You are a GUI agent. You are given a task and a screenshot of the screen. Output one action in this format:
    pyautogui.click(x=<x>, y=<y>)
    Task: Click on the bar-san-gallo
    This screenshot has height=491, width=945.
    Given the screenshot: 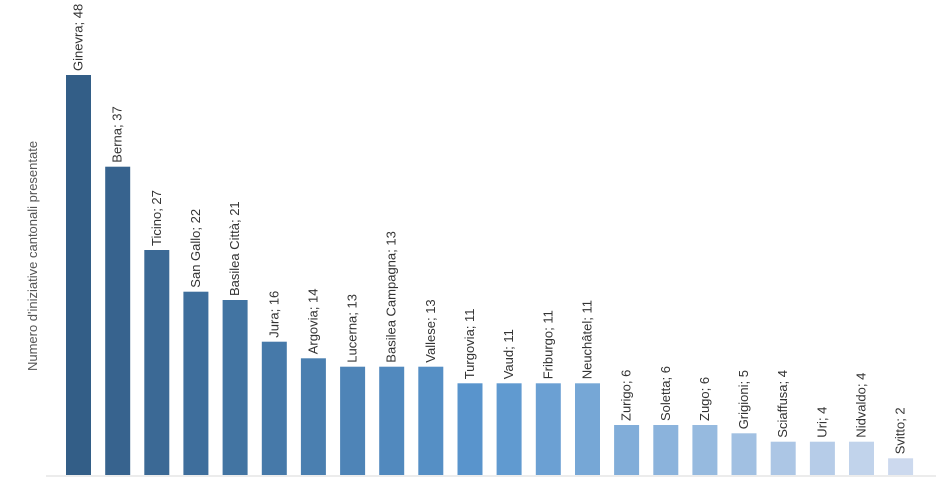 What is the action you would take?
    pyautogui.click(x=196, y=383)
    